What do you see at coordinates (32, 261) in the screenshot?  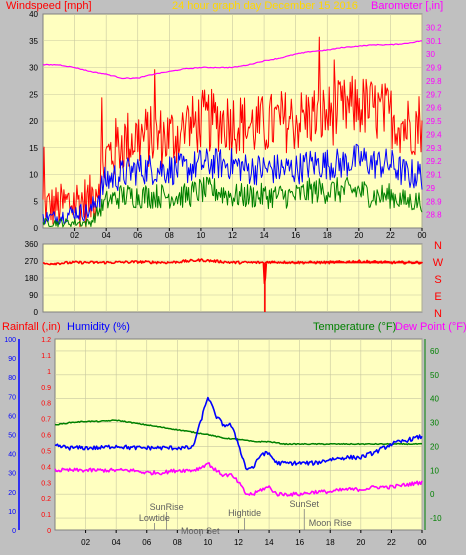 I see `direction-ytick-label: 270` at bounding box center [32, 261].